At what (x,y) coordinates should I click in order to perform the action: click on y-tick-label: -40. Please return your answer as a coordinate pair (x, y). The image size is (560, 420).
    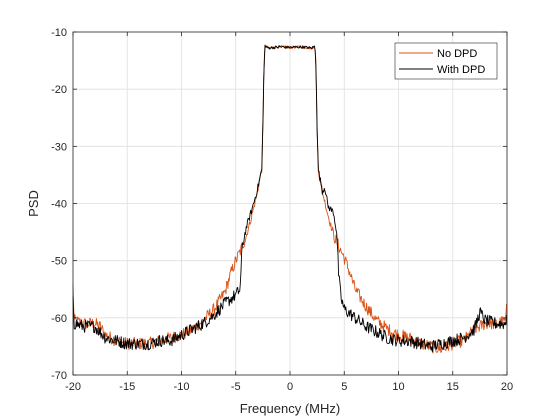
    Looking at the image, I should click on (59, 205).